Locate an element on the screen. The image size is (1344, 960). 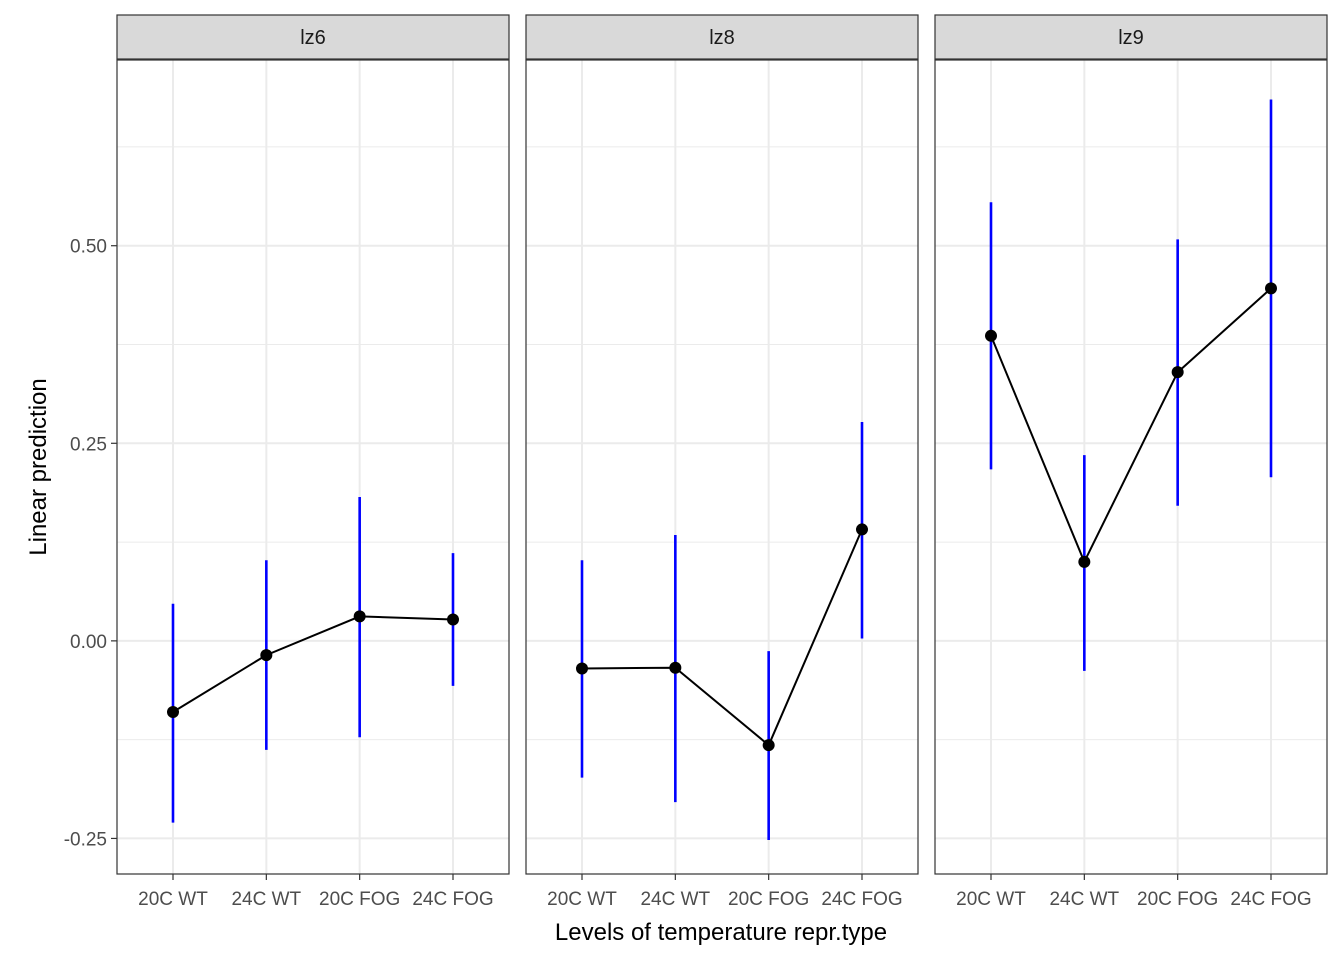
y-tick-label: 0.00 is located at coordinates (88, 642).